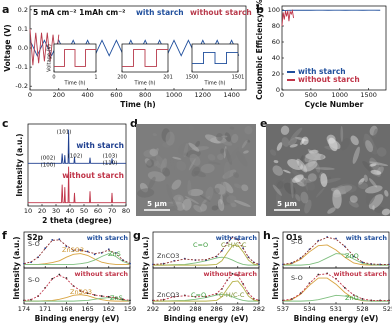 This screenshot has width=392, height=326. What do you see at coordinates (160, 12) in the screenshot?
I see `legend-label: with starch` at bounding box center [160, 12].